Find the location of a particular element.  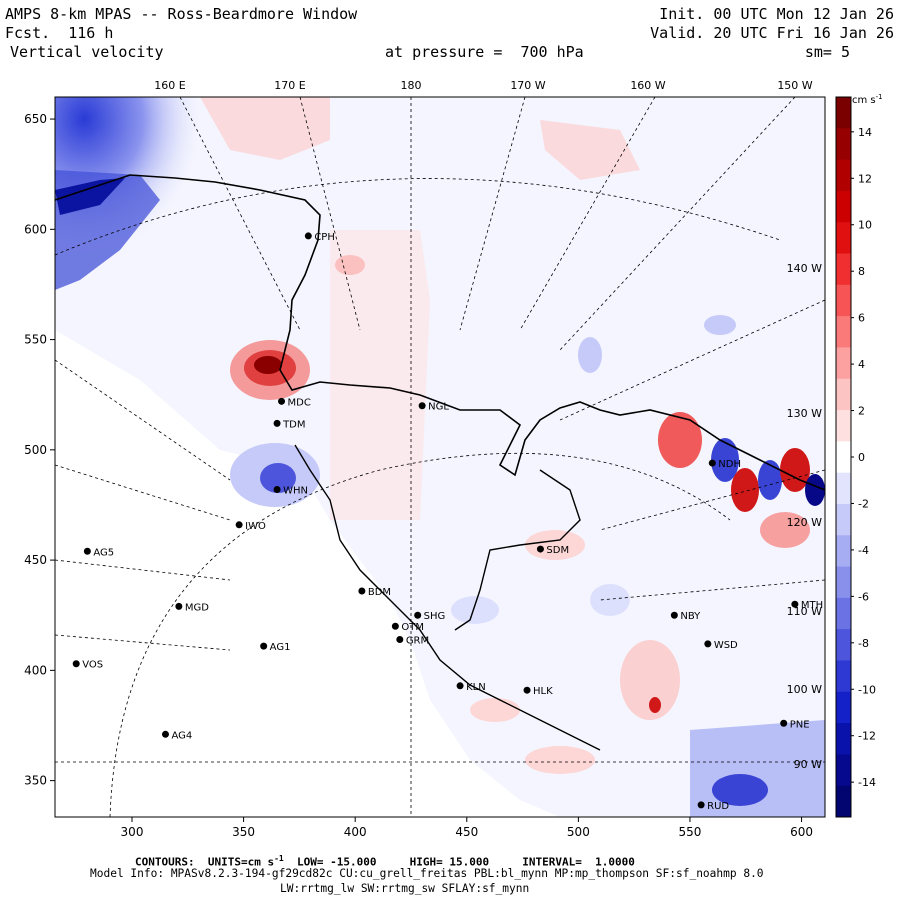

pressure-level: at pressure = 700 hPa is located at coordinates (484, 52).